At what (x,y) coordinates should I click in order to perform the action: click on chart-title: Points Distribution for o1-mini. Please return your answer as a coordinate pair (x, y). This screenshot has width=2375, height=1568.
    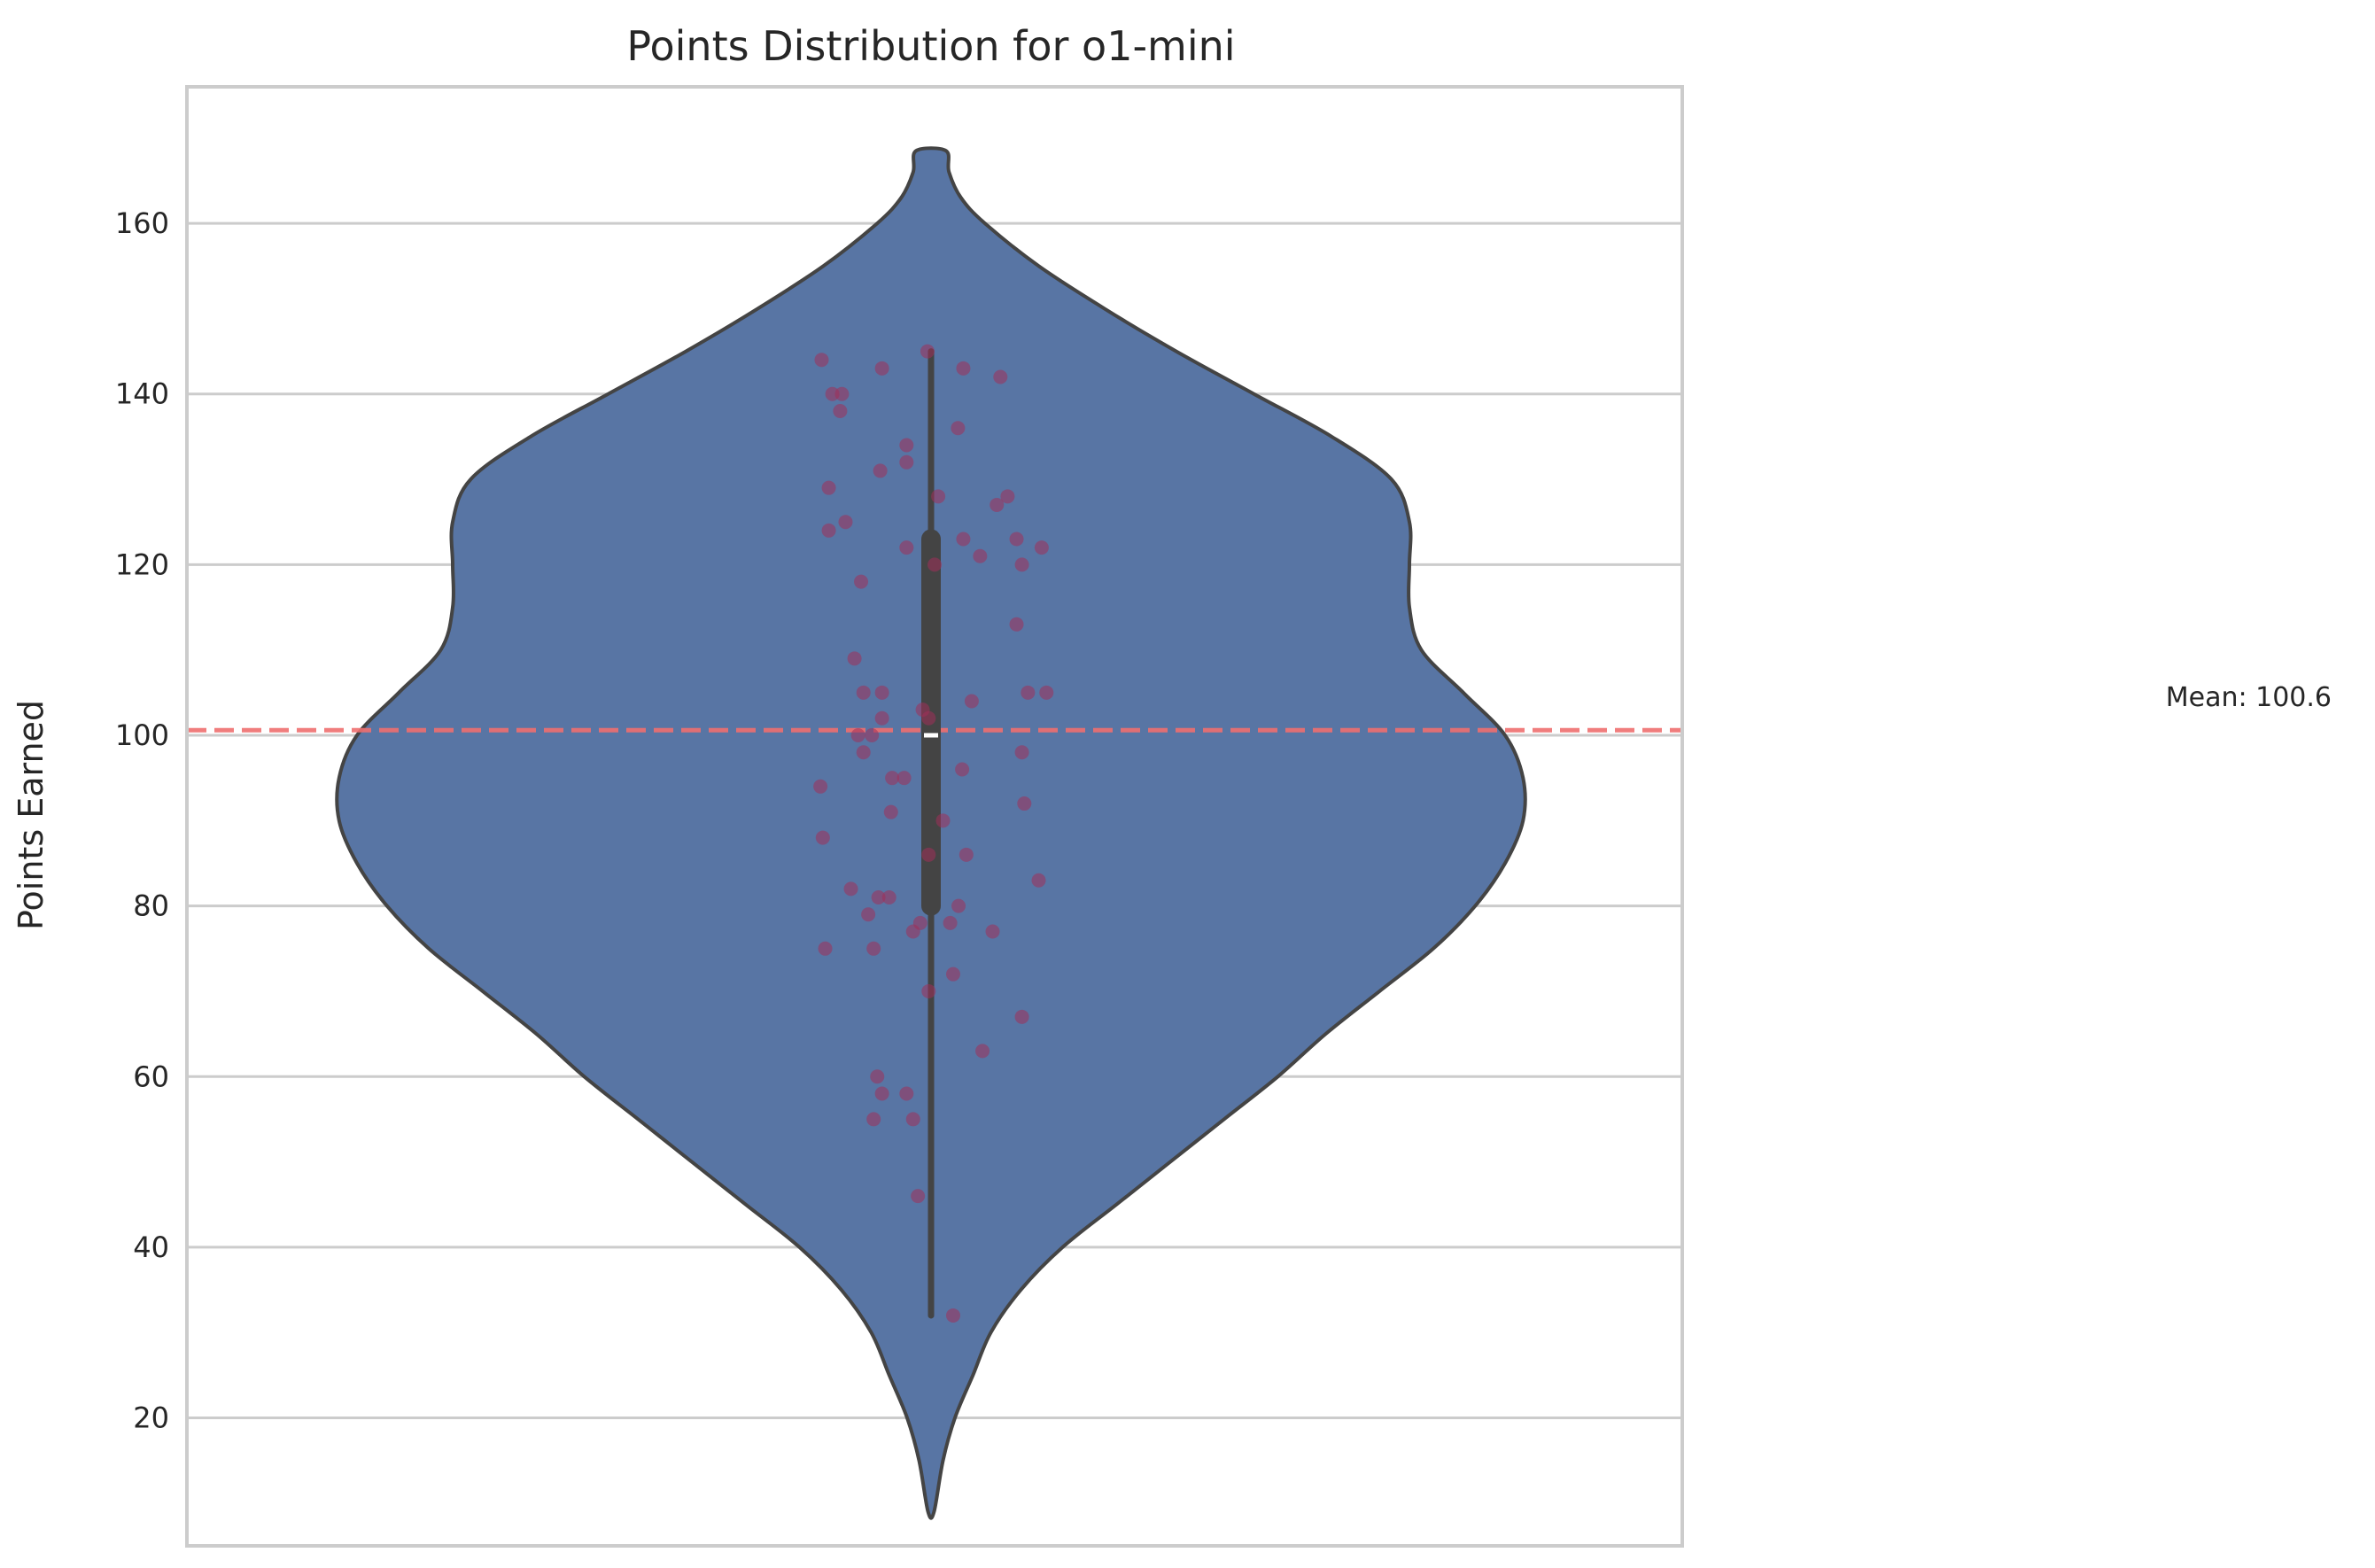
    Looking at the image, I should click on (930, 46).